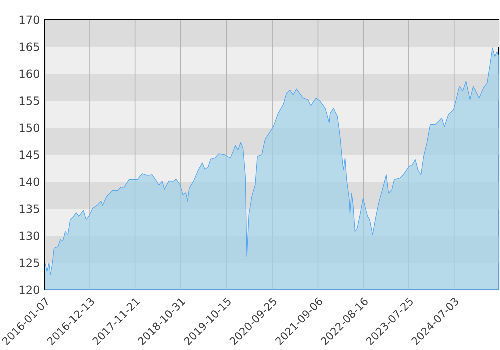 This screenshot has width=500, height=350. I want to click on y-tick-label: 165, so click(30, 47).